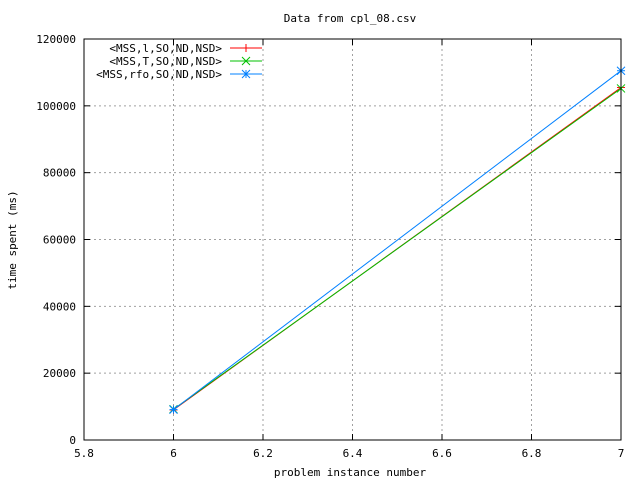 The width and height of the screenshot is (640, 480). Describe the element at coordinates (59, 373) in the screenshot. I see `y-tick-label: 20000` at that location.